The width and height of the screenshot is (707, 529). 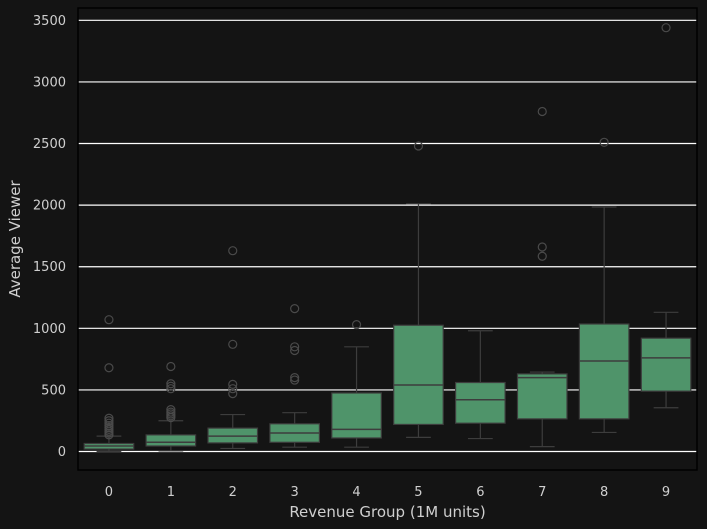 What do you see at coordinates (542, 492) in the screenshot?
I see `x-tick-label: 7` at bounding box center [542, 492].